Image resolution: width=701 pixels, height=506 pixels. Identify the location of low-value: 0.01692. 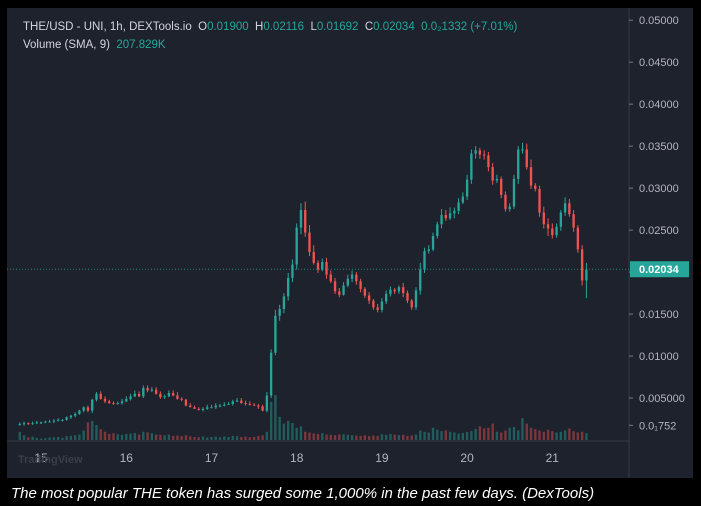
(337, 27).